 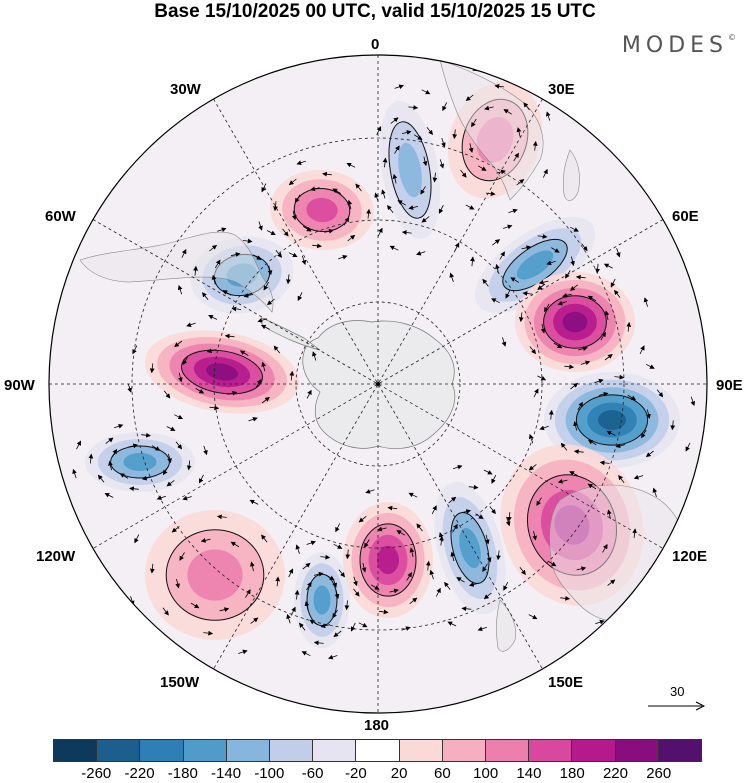 What do you see at coordinates (442, 773) in the screenshot?
I see `colorbar-tick-label: 60` at bounding box center [442, 773].